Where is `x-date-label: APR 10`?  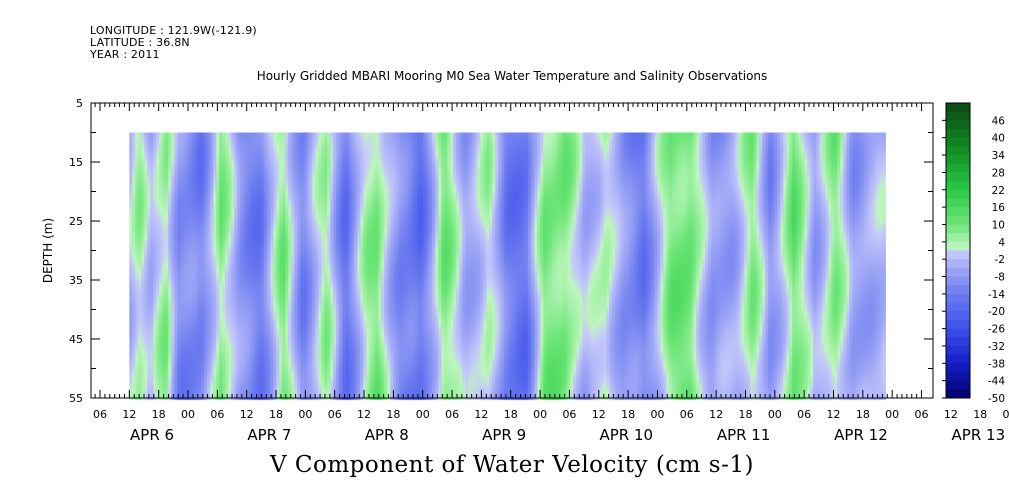
x-date-label: APR 10 is located at coordinates (626, 435).